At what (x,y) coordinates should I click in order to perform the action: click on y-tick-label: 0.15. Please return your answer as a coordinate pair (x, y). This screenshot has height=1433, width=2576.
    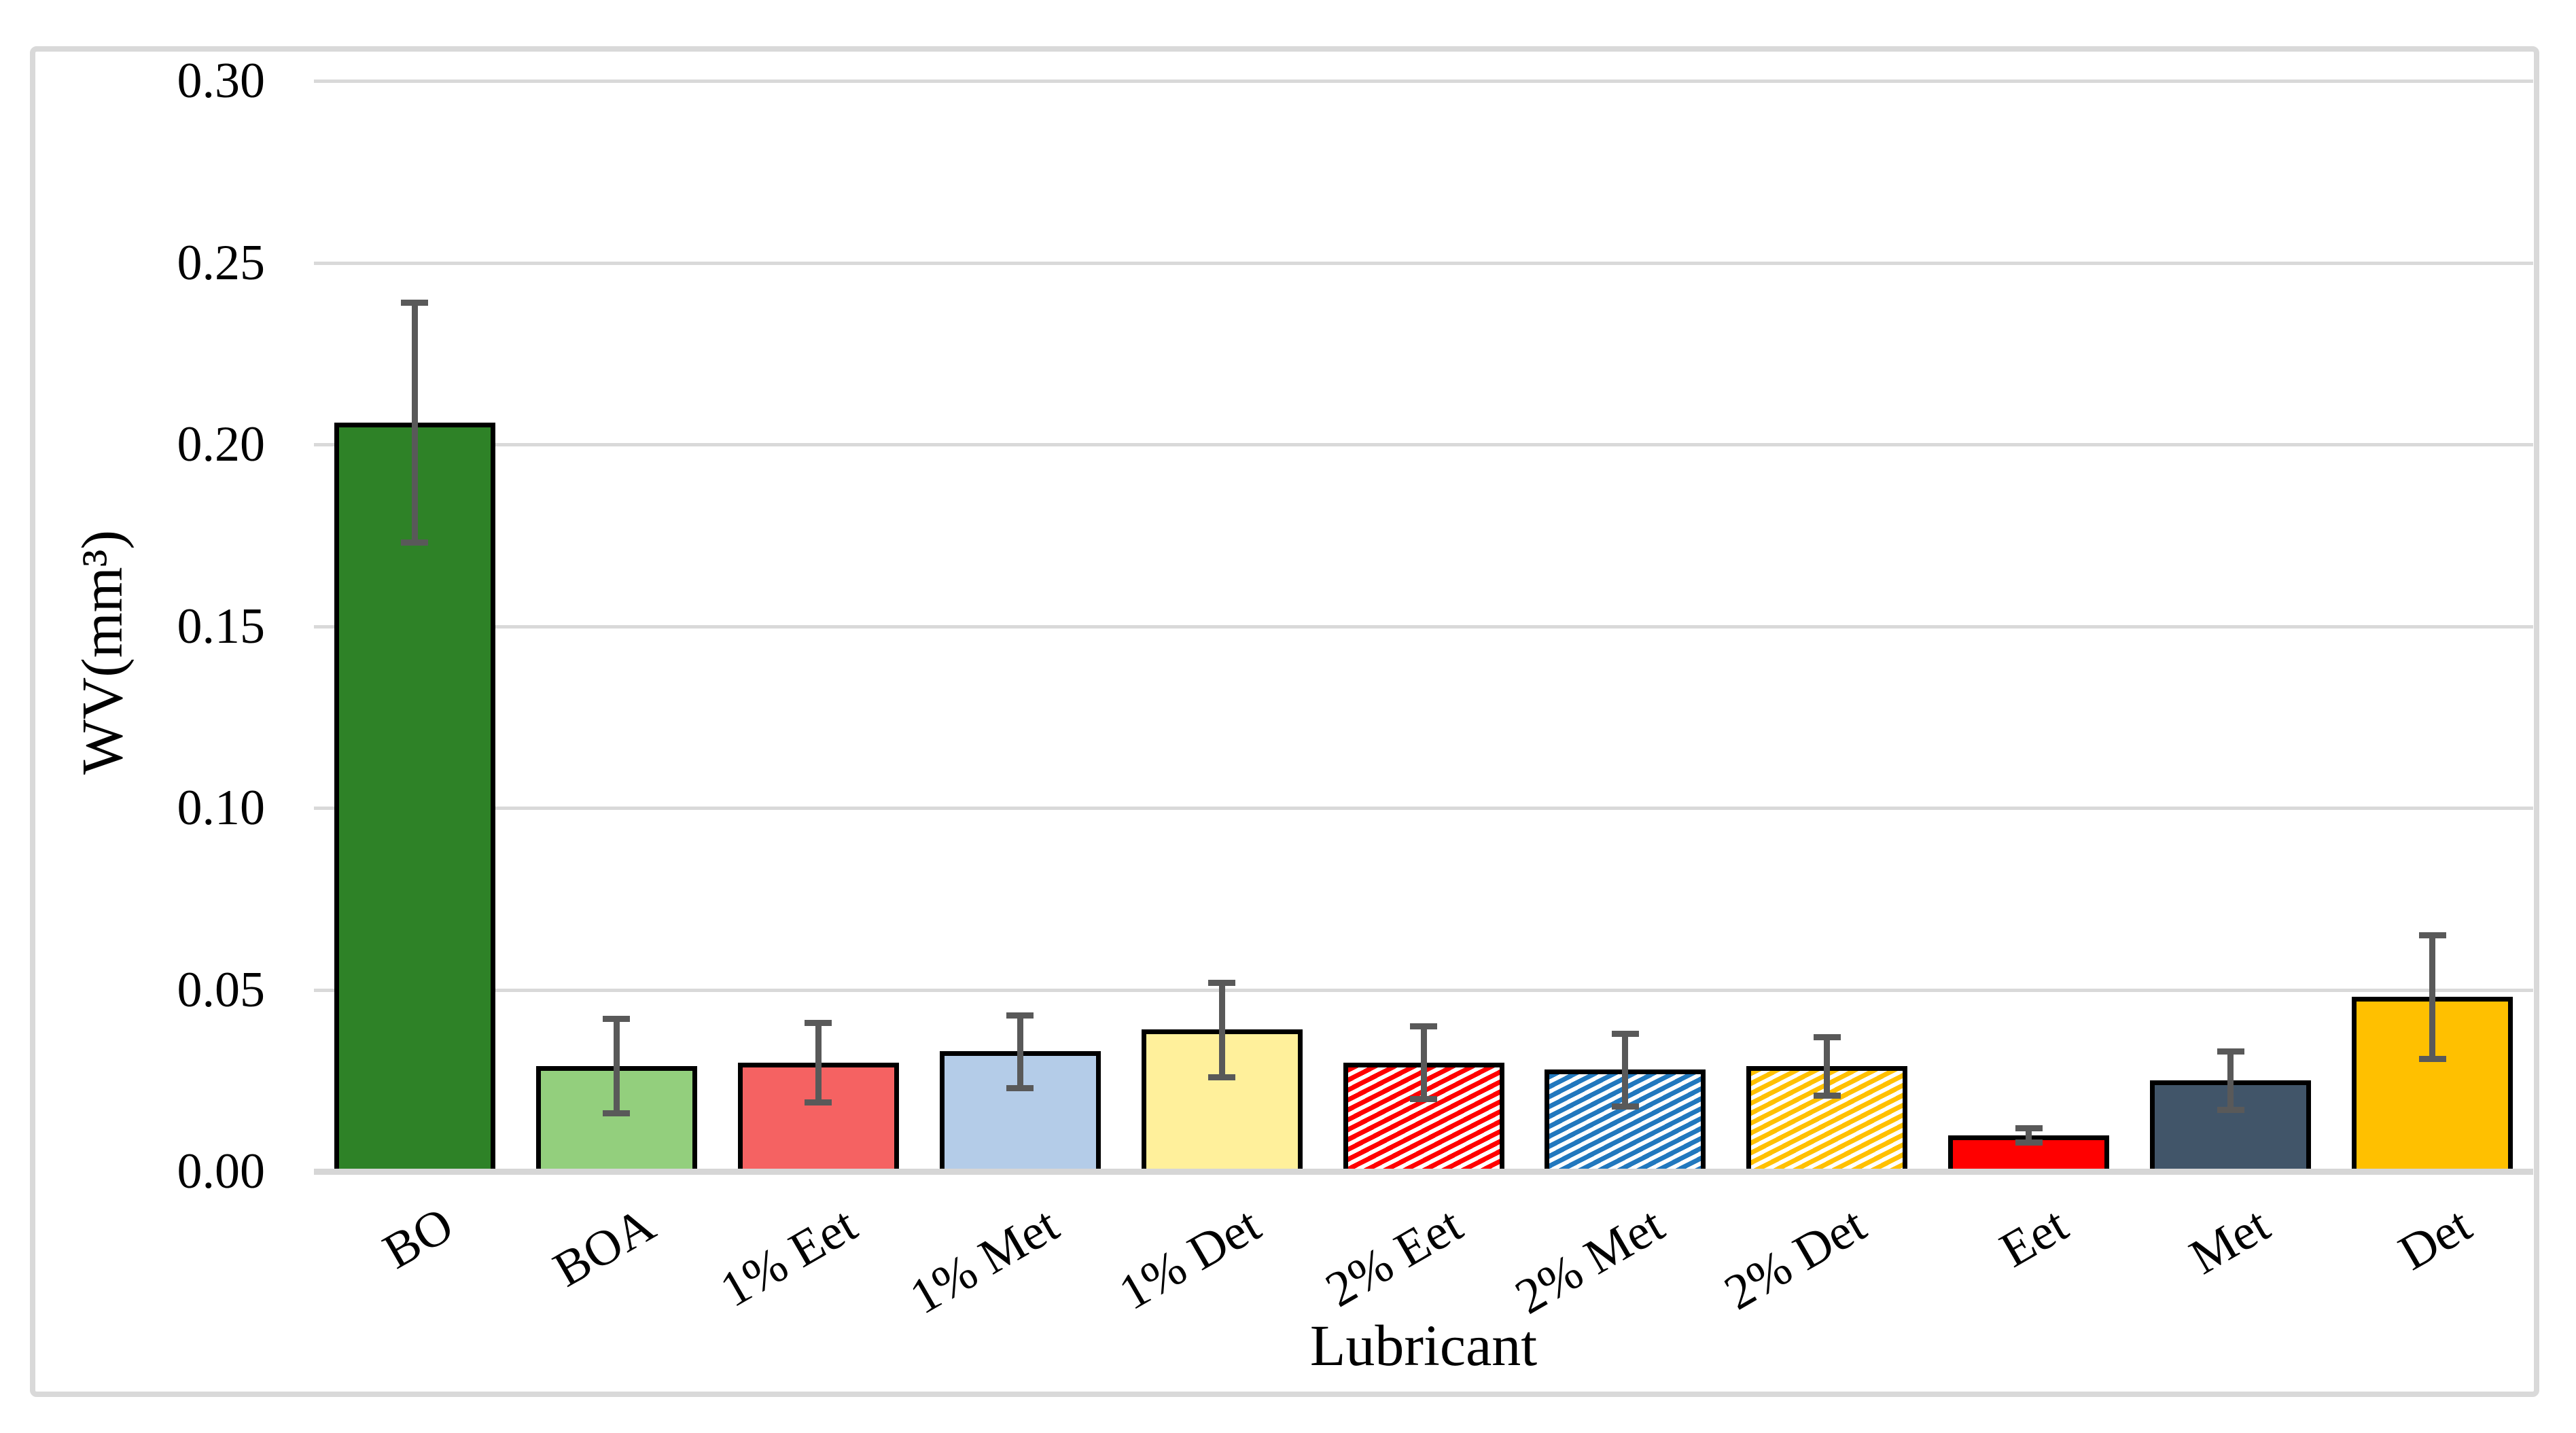
    Looking at the image, I should click on (221, 626).